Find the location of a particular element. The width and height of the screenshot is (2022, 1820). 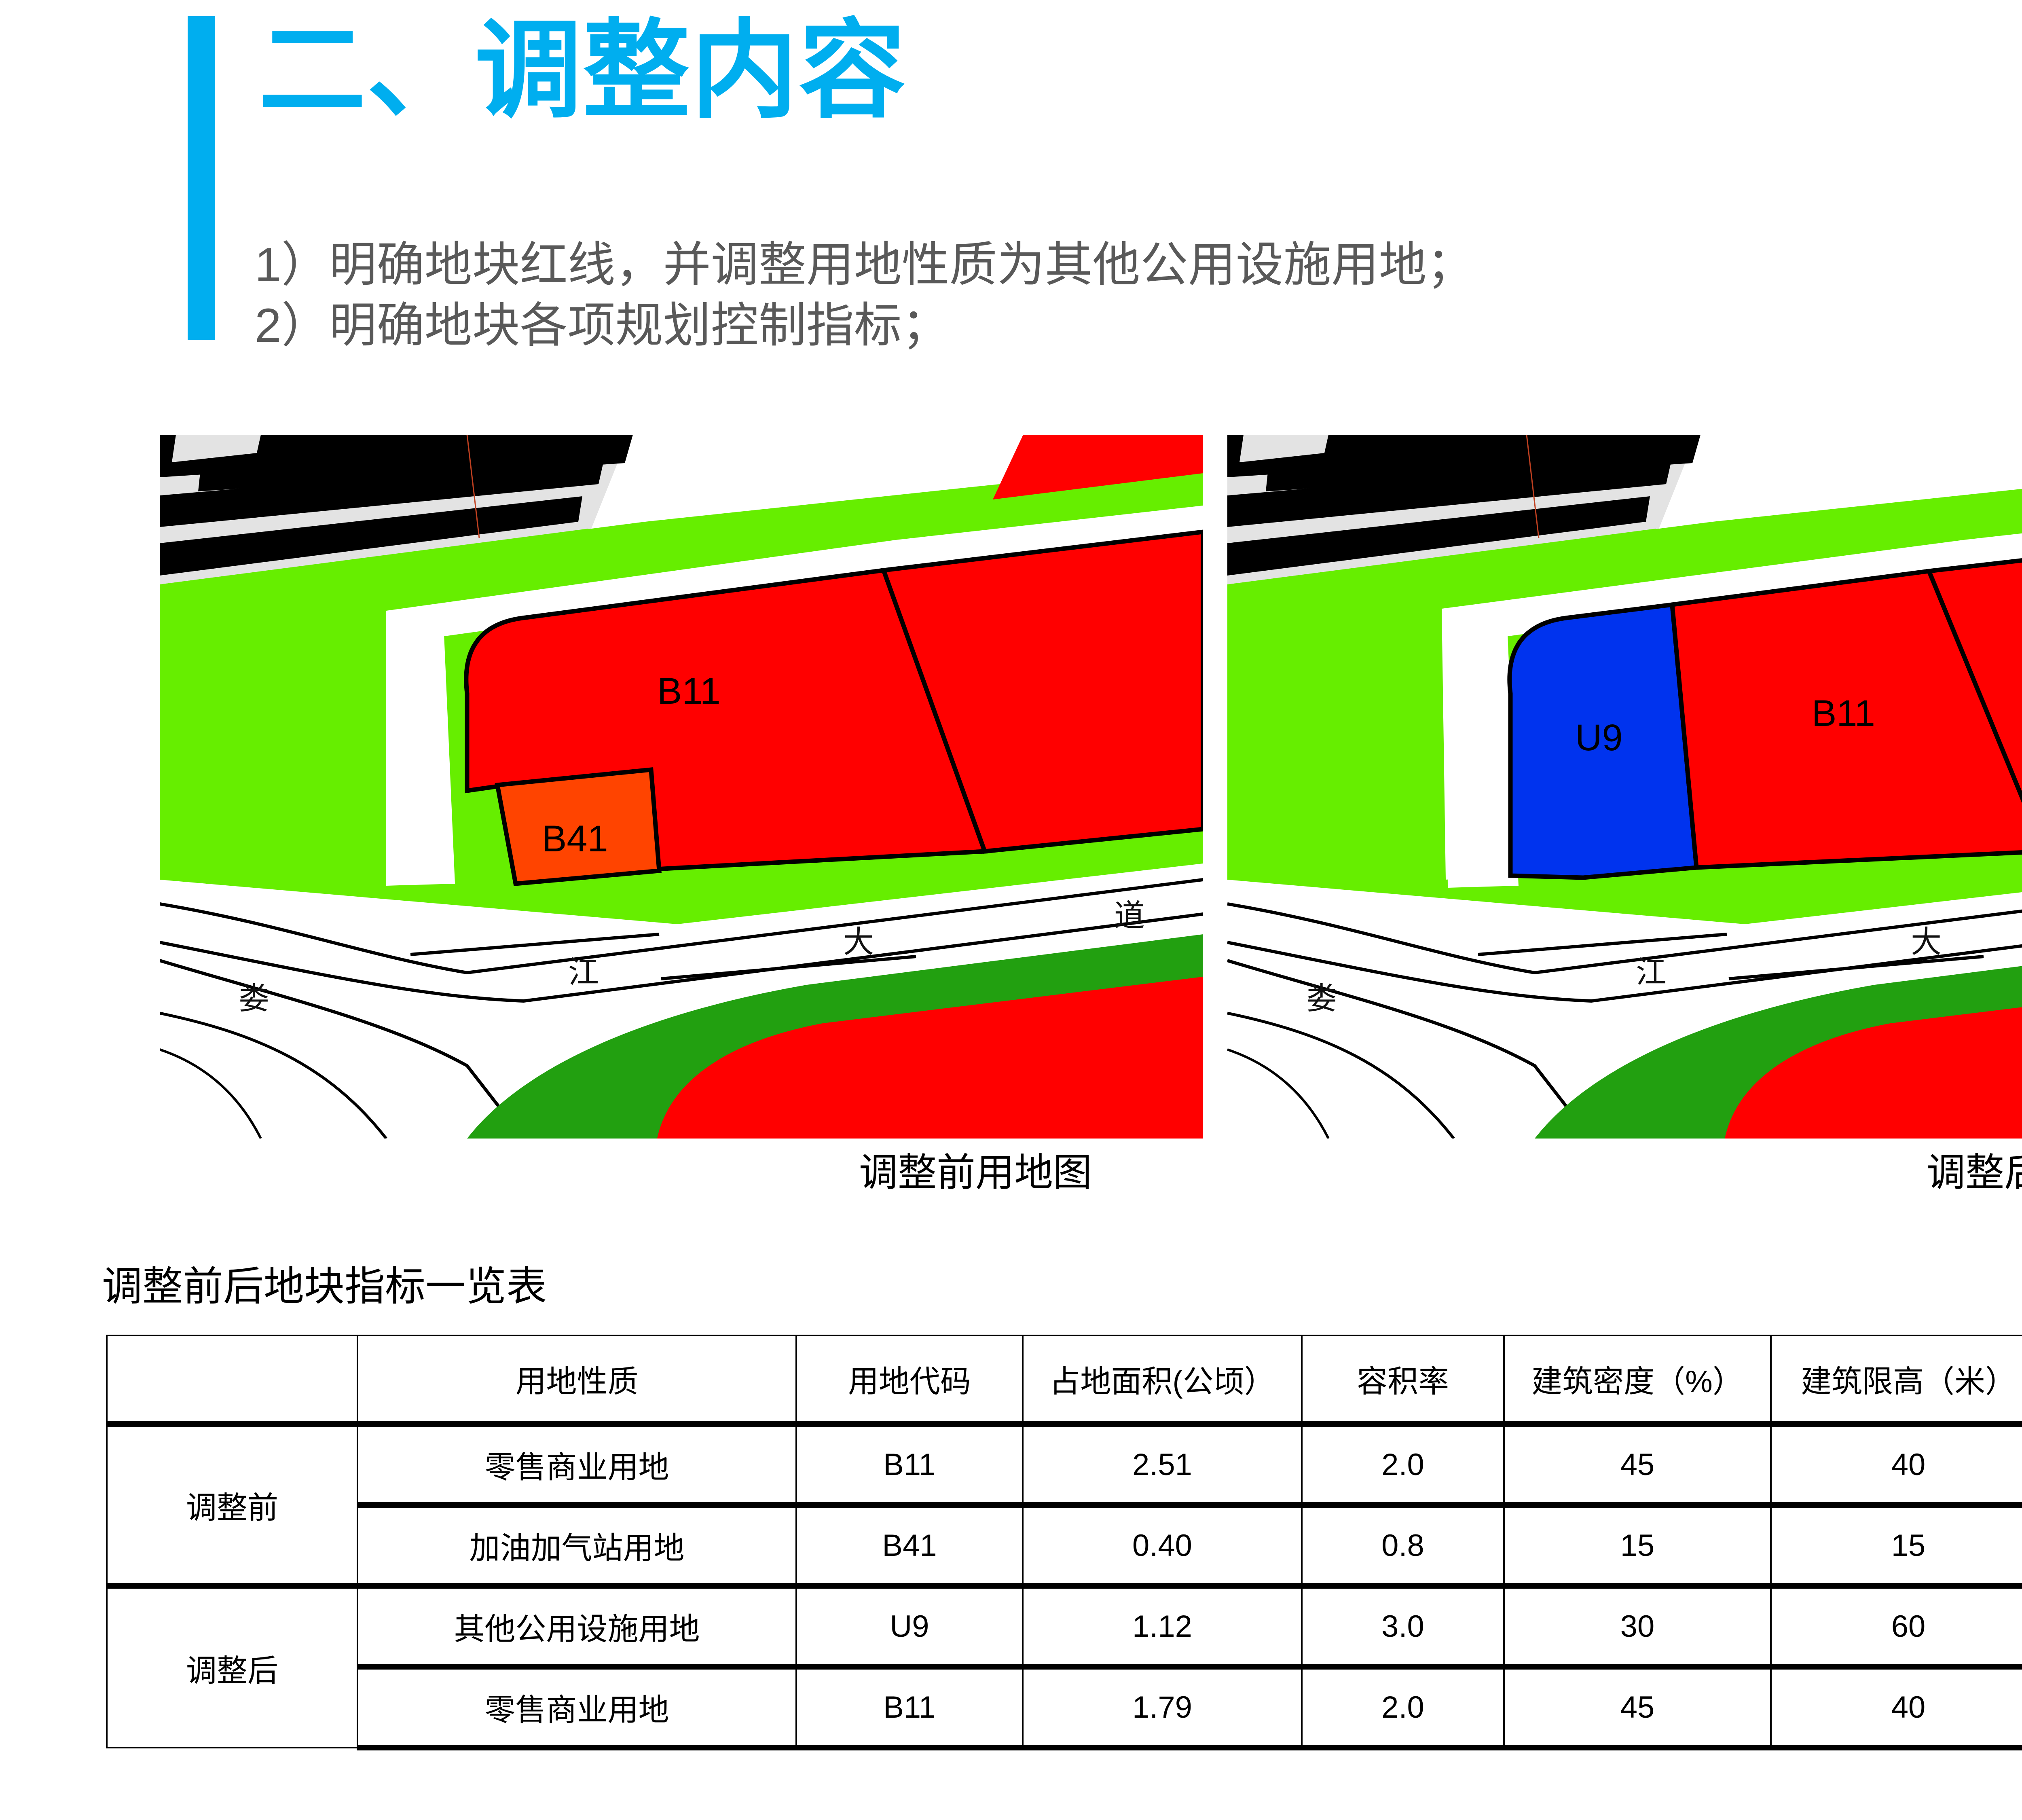

cell-site-area: 1.12 is located at coordinates (1162, 1625).